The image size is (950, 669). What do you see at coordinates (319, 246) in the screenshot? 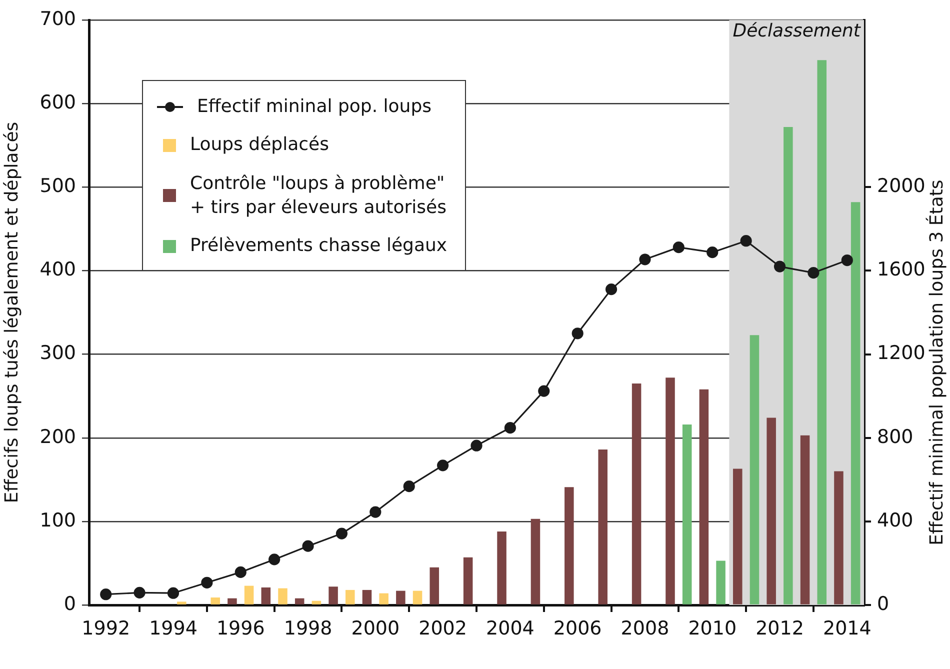
I see `legend-label: Prélèvements chasse légaux` at bounding box center [319, 246].